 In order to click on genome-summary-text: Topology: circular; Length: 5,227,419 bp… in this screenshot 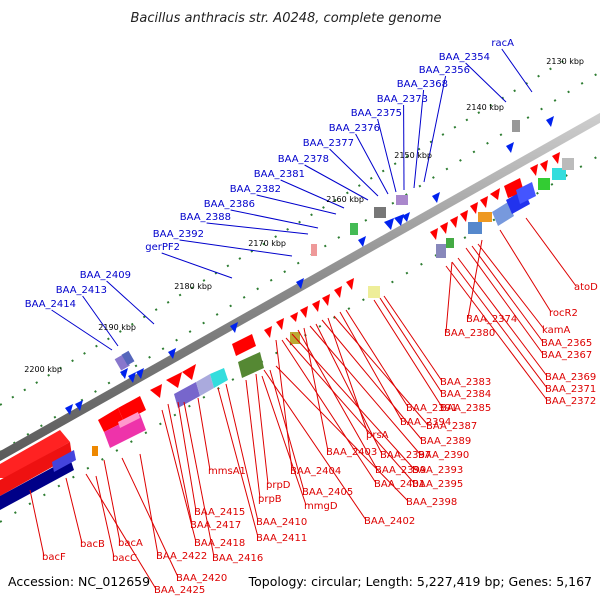, I will do `click(420, 581)`.